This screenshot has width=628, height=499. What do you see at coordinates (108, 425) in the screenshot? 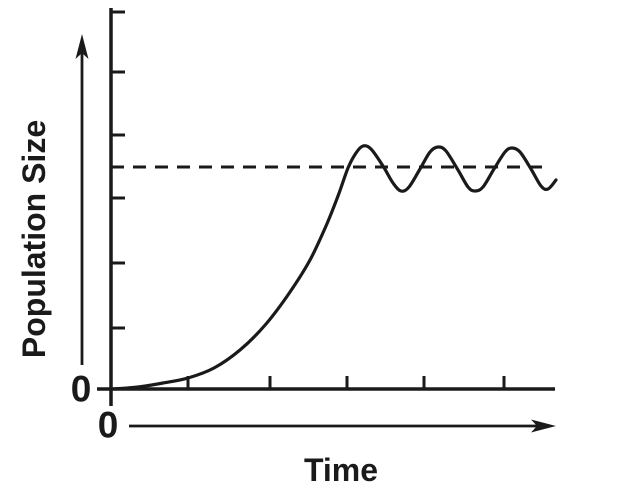
I see `x-origin-label: 0` at bounding box center [108, 425].